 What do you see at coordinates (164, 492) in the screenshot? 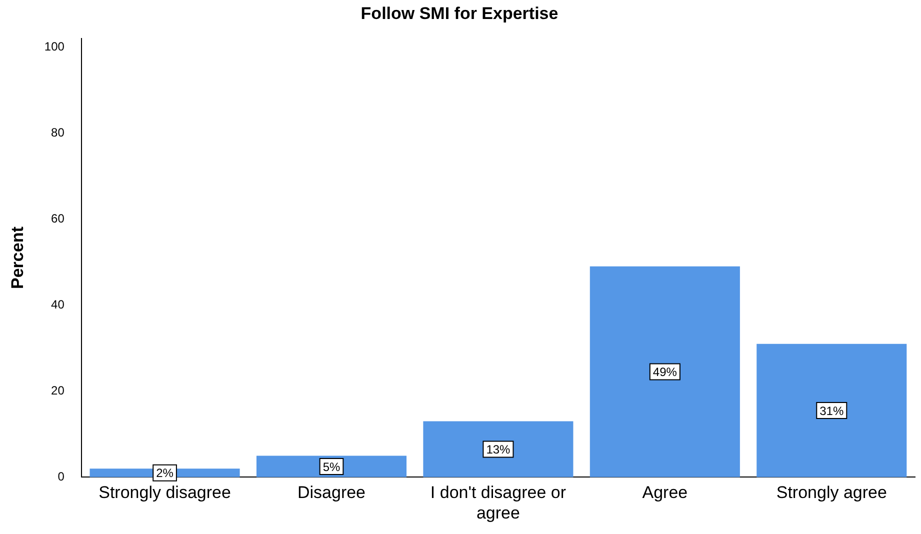
I see `x-tick-label: Strongly disagree` at bounding box center [164, 492].